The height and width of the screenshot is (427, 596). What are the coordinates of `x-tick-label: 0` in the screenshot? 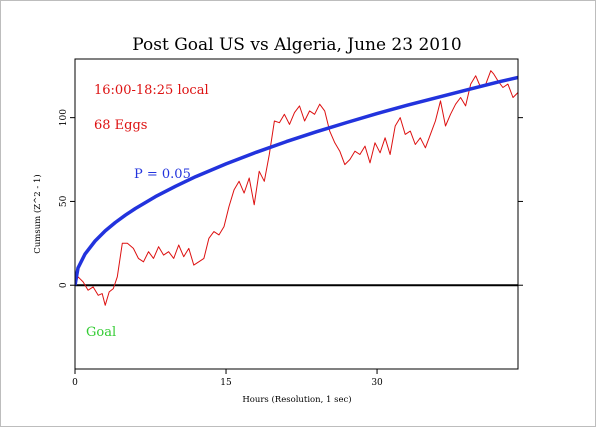 It's located at (75, 383).